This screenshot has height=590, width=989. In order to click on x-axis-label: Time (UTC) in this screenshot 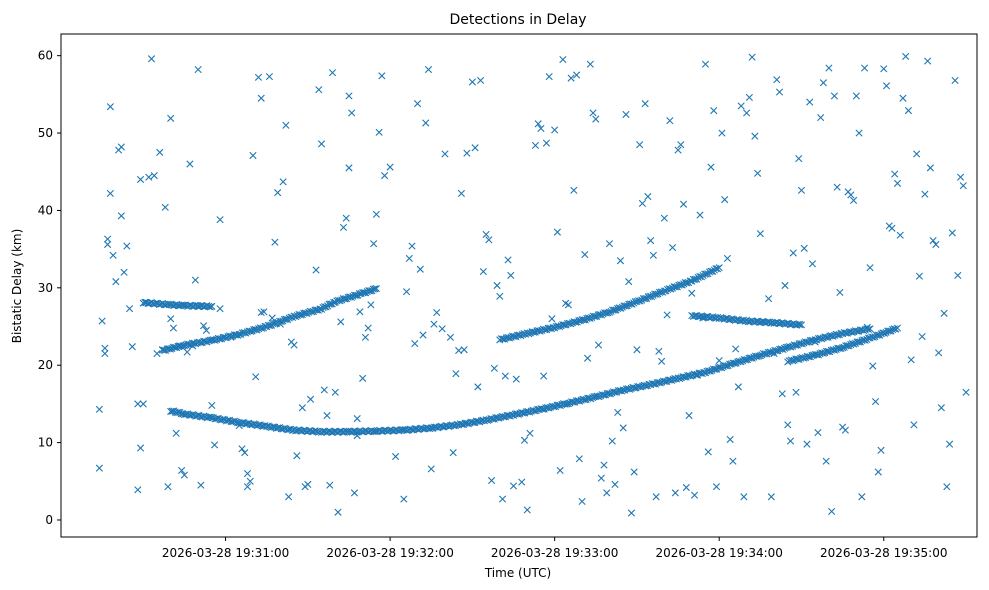, I will do `click(517, 573)`.